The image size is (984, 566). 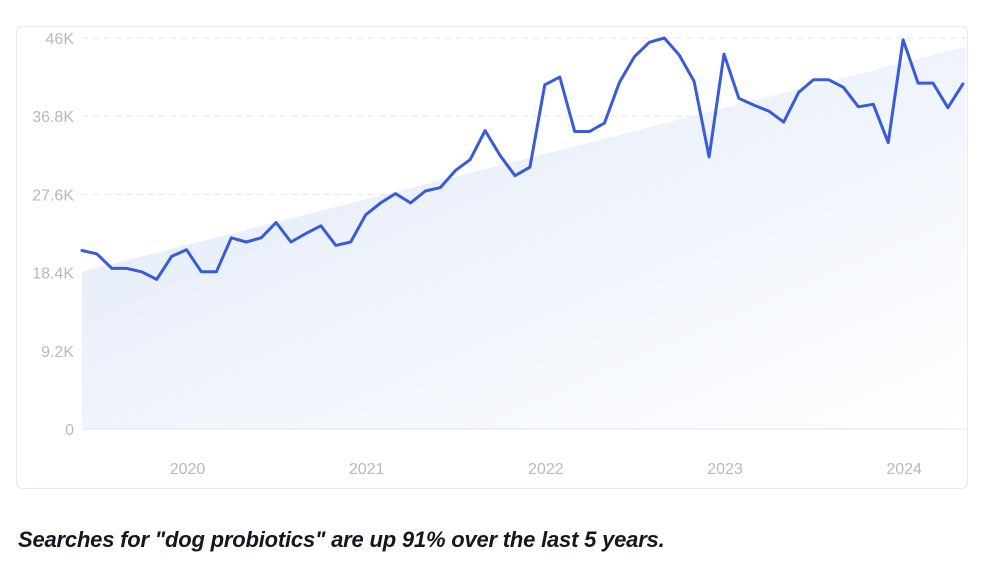 What do you see at coordinates (53, 195) in the screenshot?
I see `y-tick-label: 27.6K` at bounding box center [53, 195].